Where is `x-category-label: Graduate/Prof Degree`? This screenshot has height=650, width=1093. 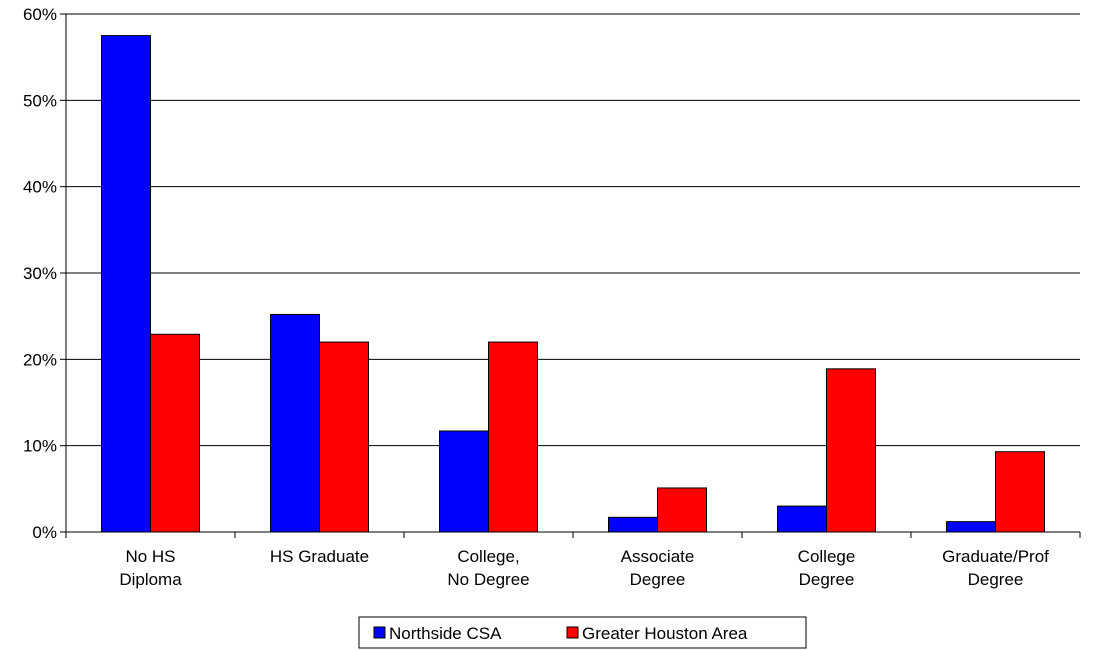
x-category-label: Graduate/Prof Degree is located at coordinates (995, 568).